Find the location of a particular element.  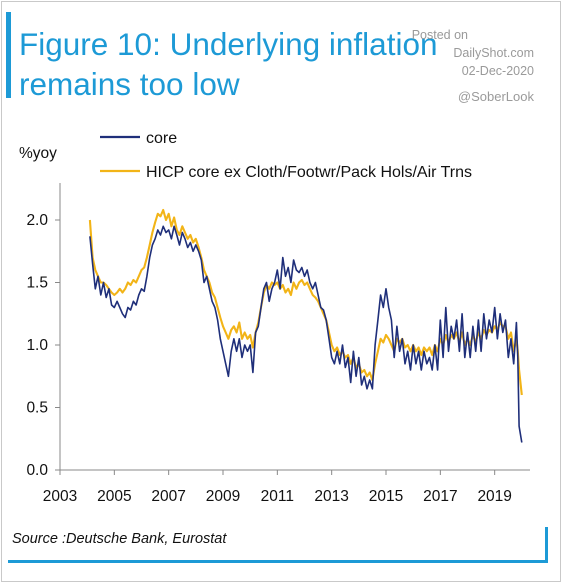

title-accent-bar is located at coordinates (8, 55).